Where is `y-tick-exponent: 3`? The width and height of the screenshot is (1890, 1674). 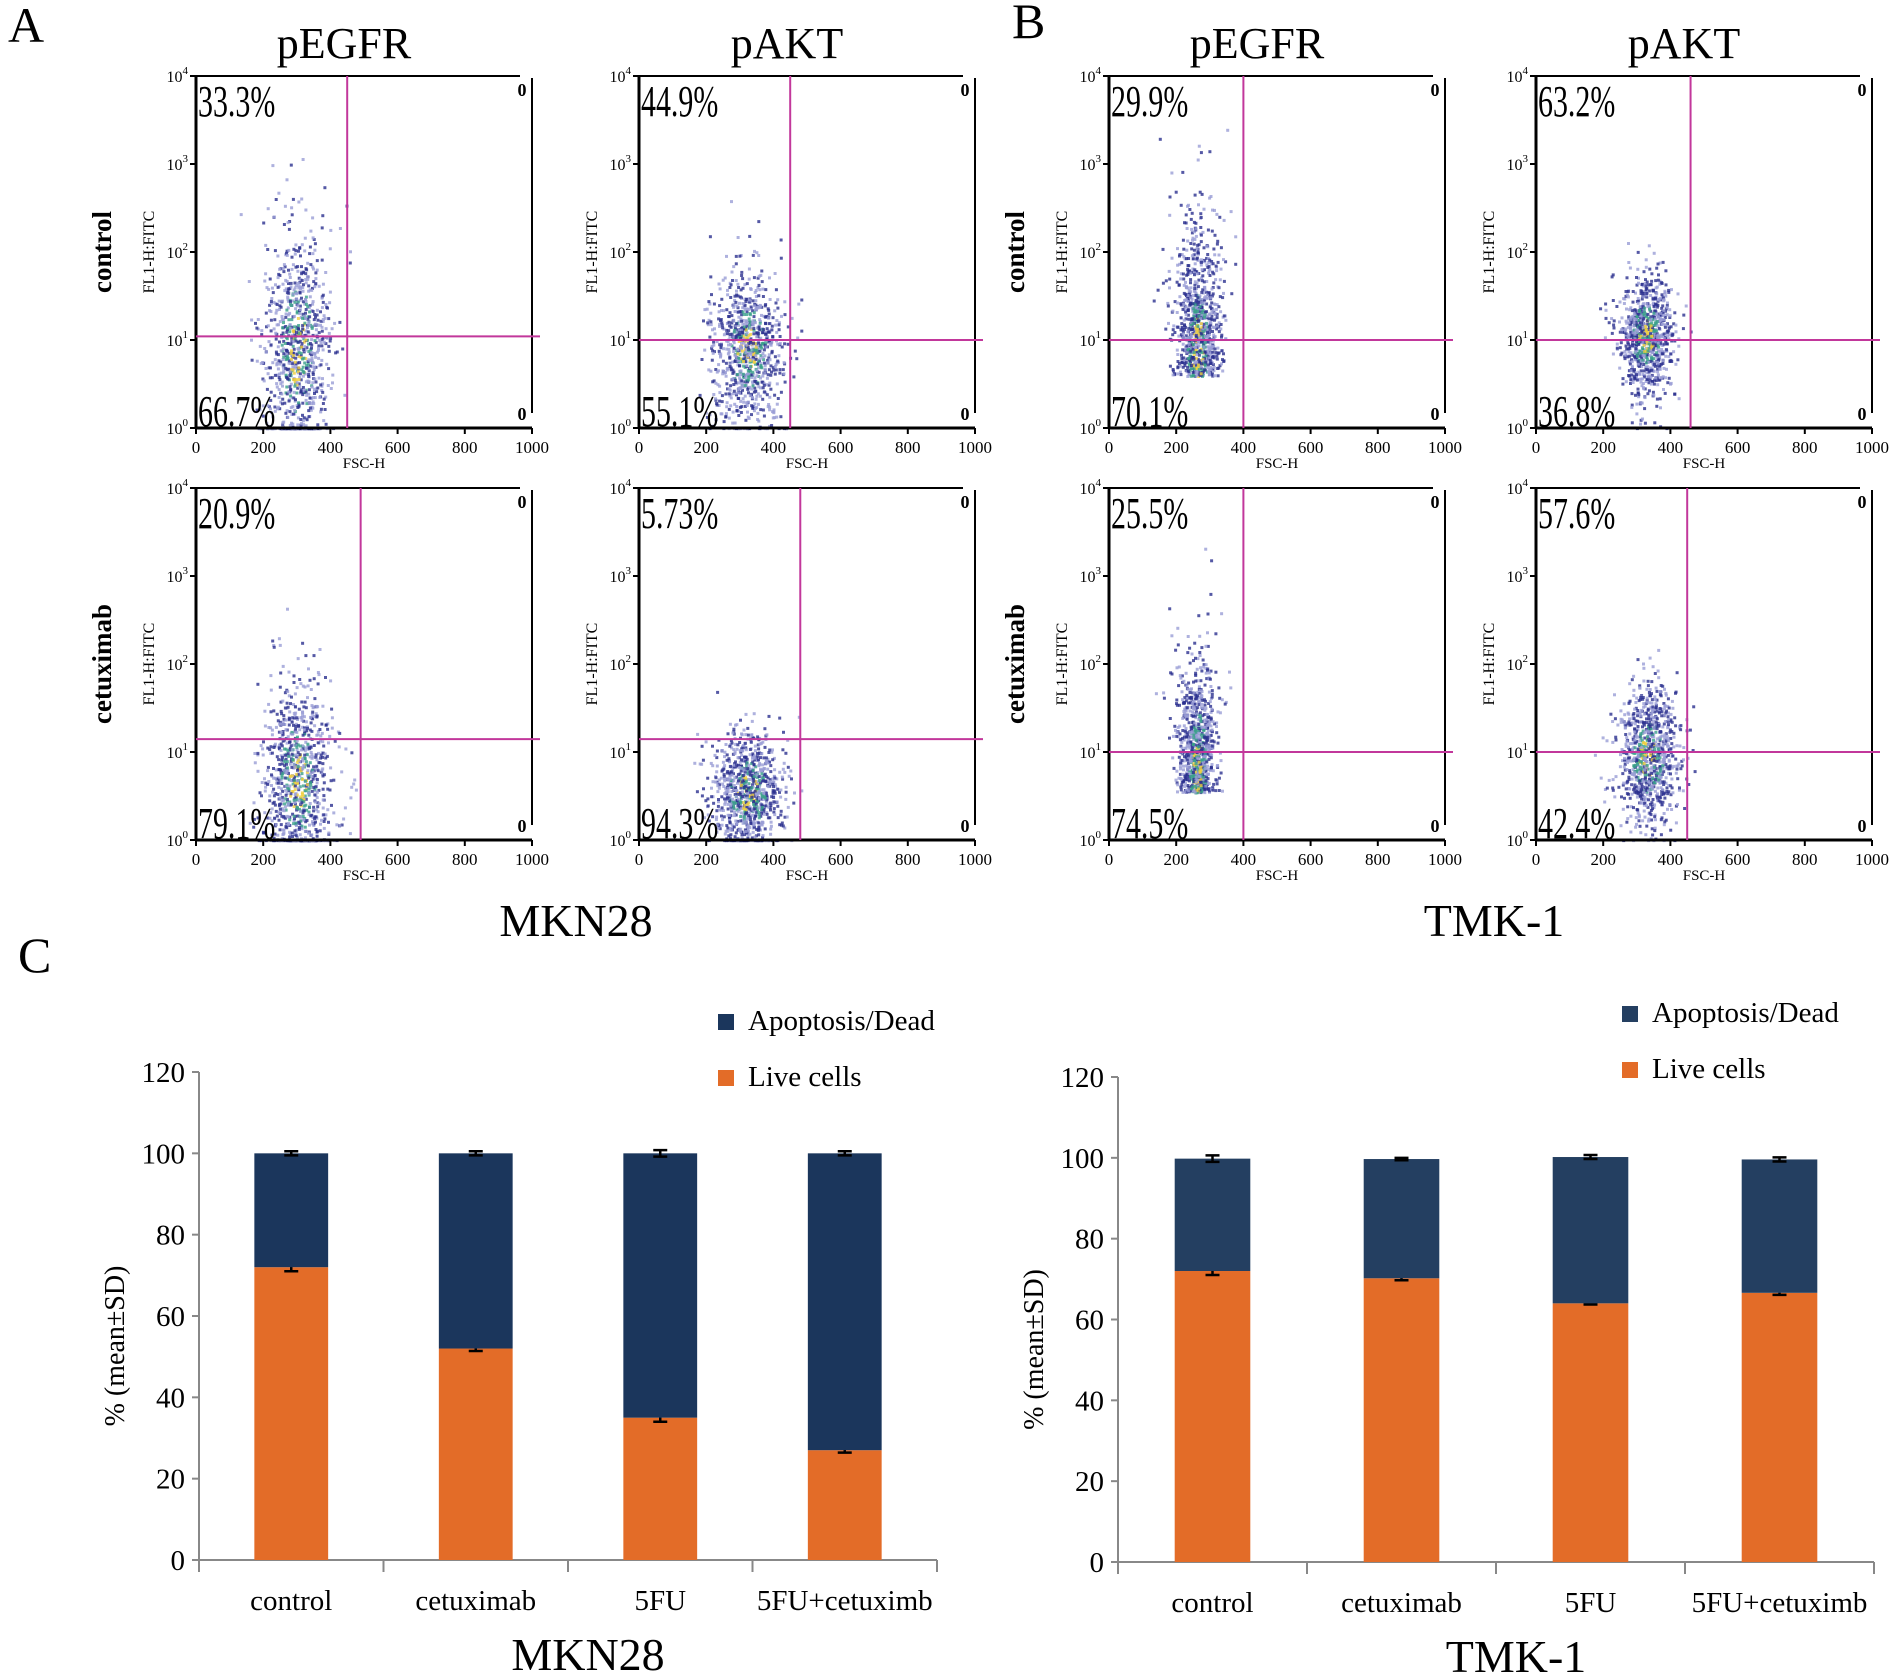
y-tick-exponent: 3 is located at coordinates (186, 571).